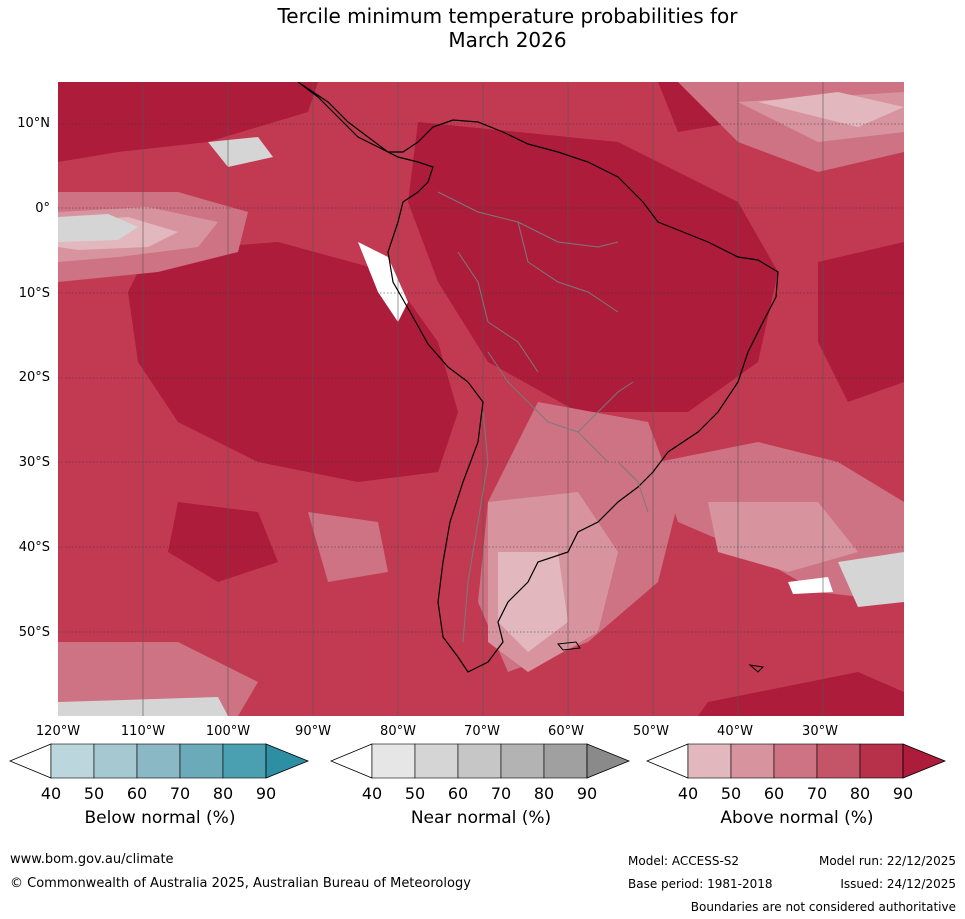  I want to click on islands, so click(661, 657).